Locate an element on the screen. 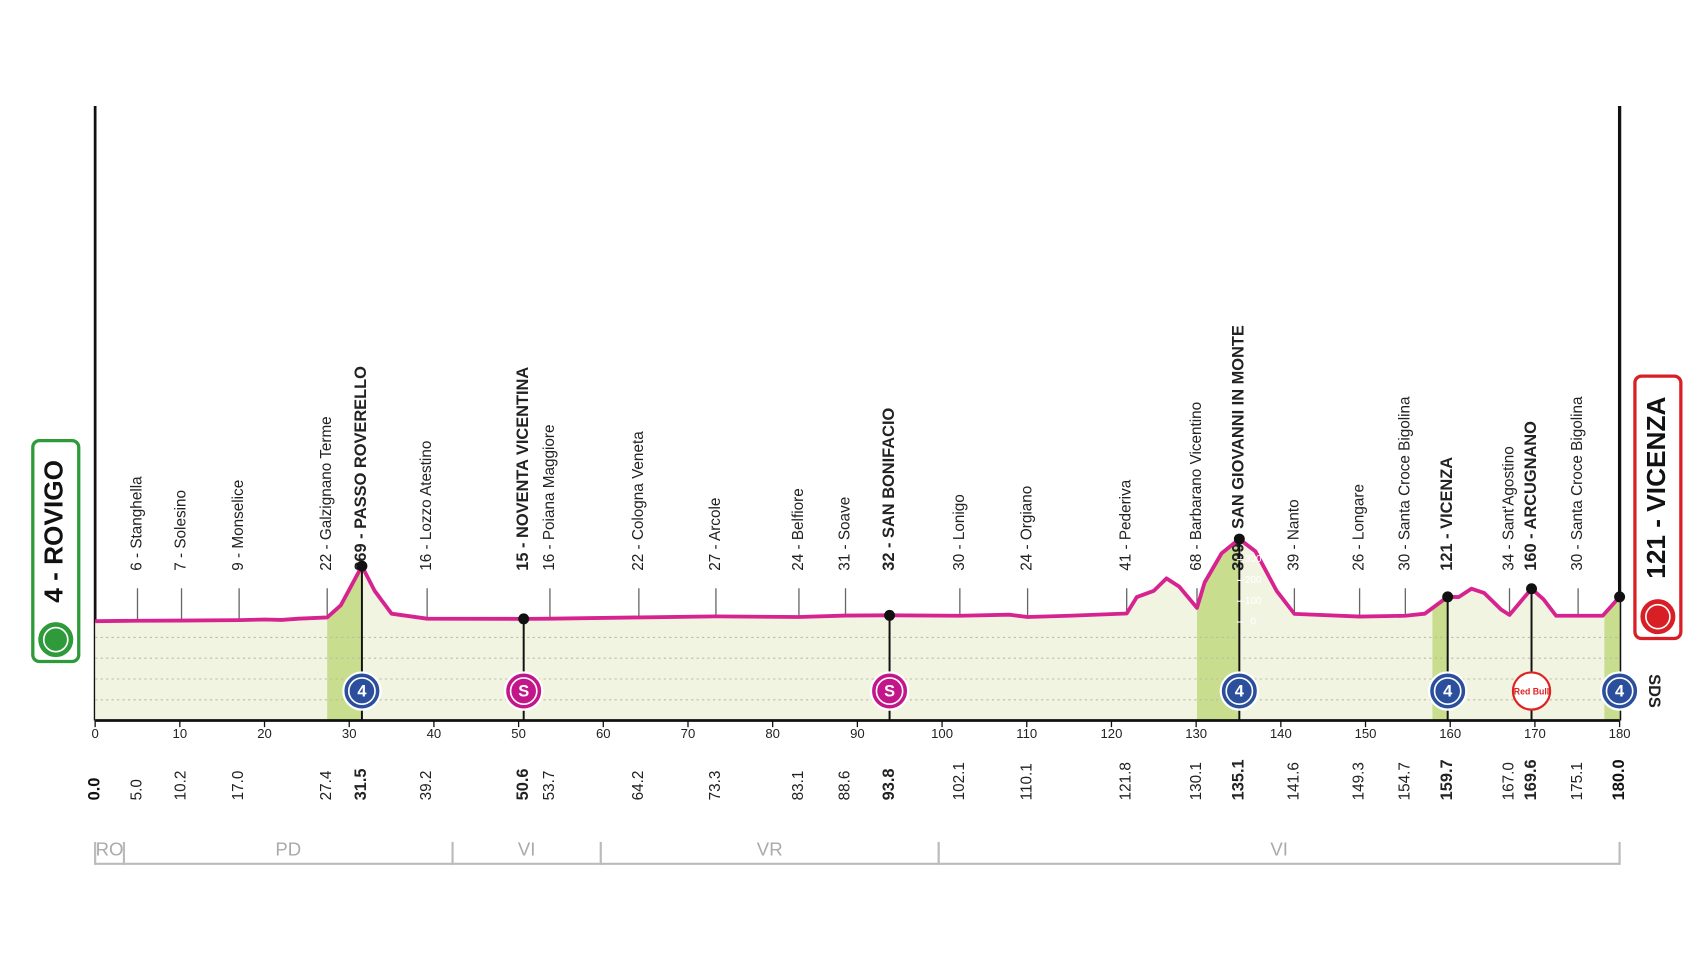 This screenshot has width=1706, height=960. x-tick-label: 90 is located at coordinates (857, 733).